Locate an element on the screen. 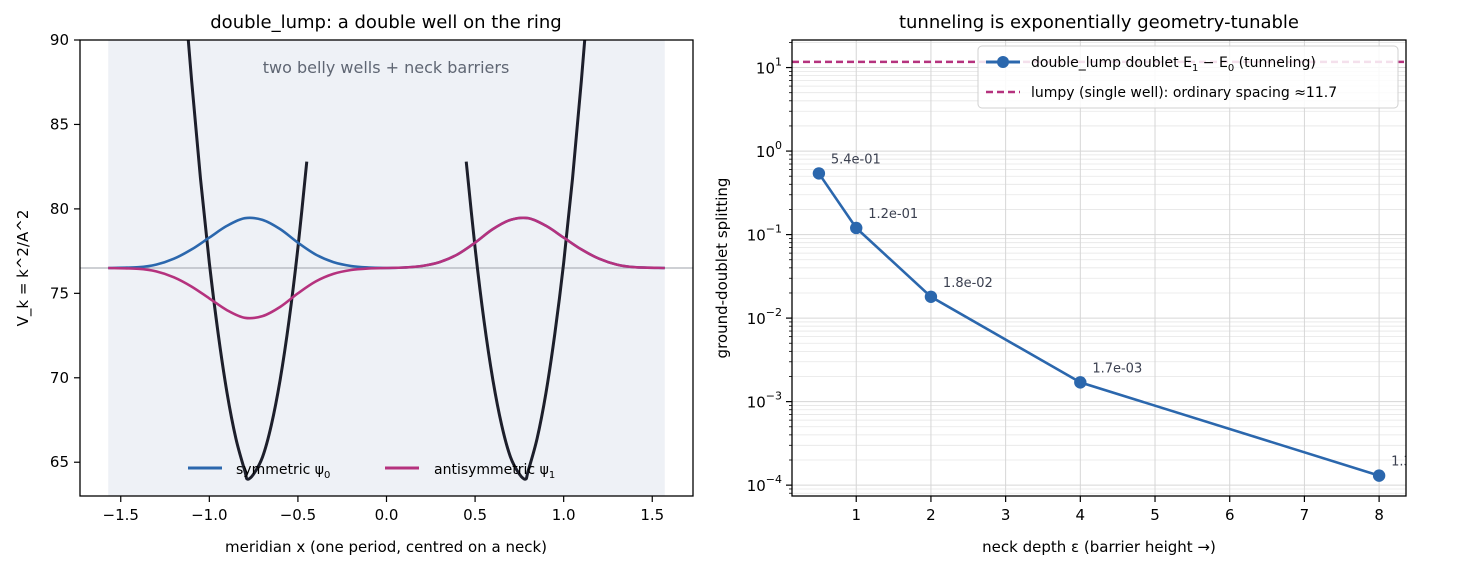 The image size is (1460, 570). x-tick-label: 8 is located at coordinates (1379, 515).